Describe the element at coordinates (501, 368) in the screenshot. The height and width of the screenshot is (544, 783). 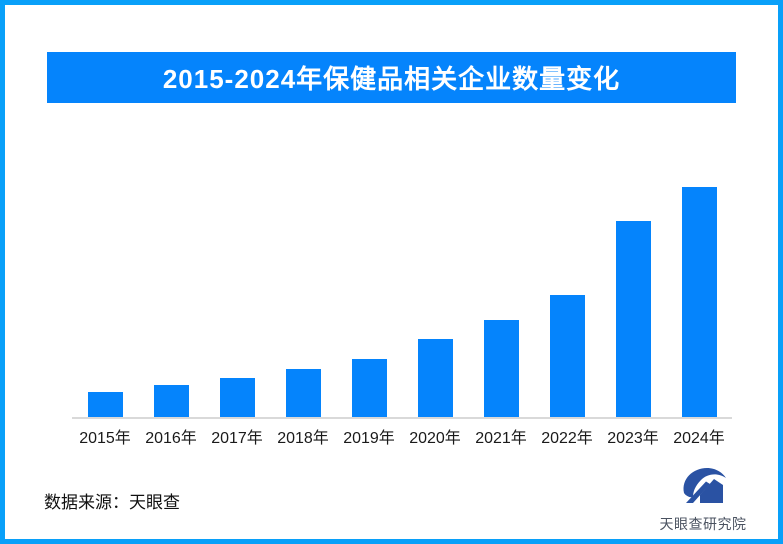
I see `bar-2021年` at that location.